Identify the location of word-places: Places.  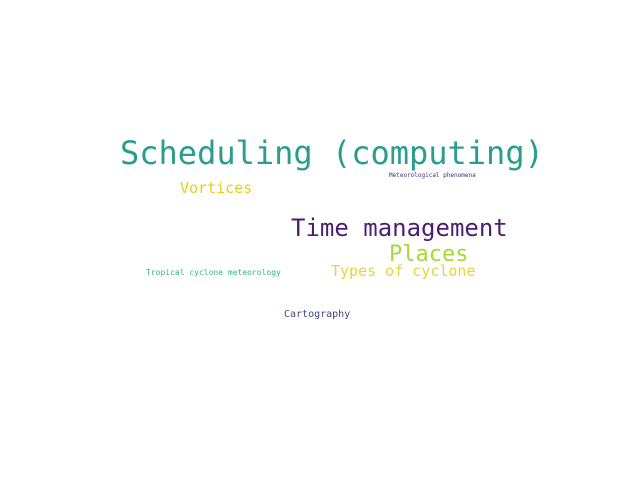
(429, 254).